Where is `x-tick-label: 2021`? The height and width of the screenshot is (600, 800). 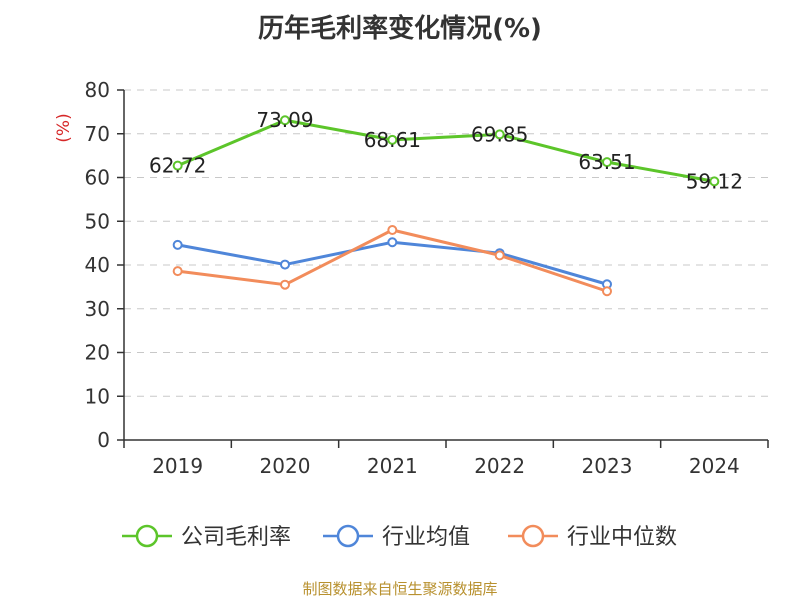
x-tick-label: 2021 is located at coordinates (392, 466).